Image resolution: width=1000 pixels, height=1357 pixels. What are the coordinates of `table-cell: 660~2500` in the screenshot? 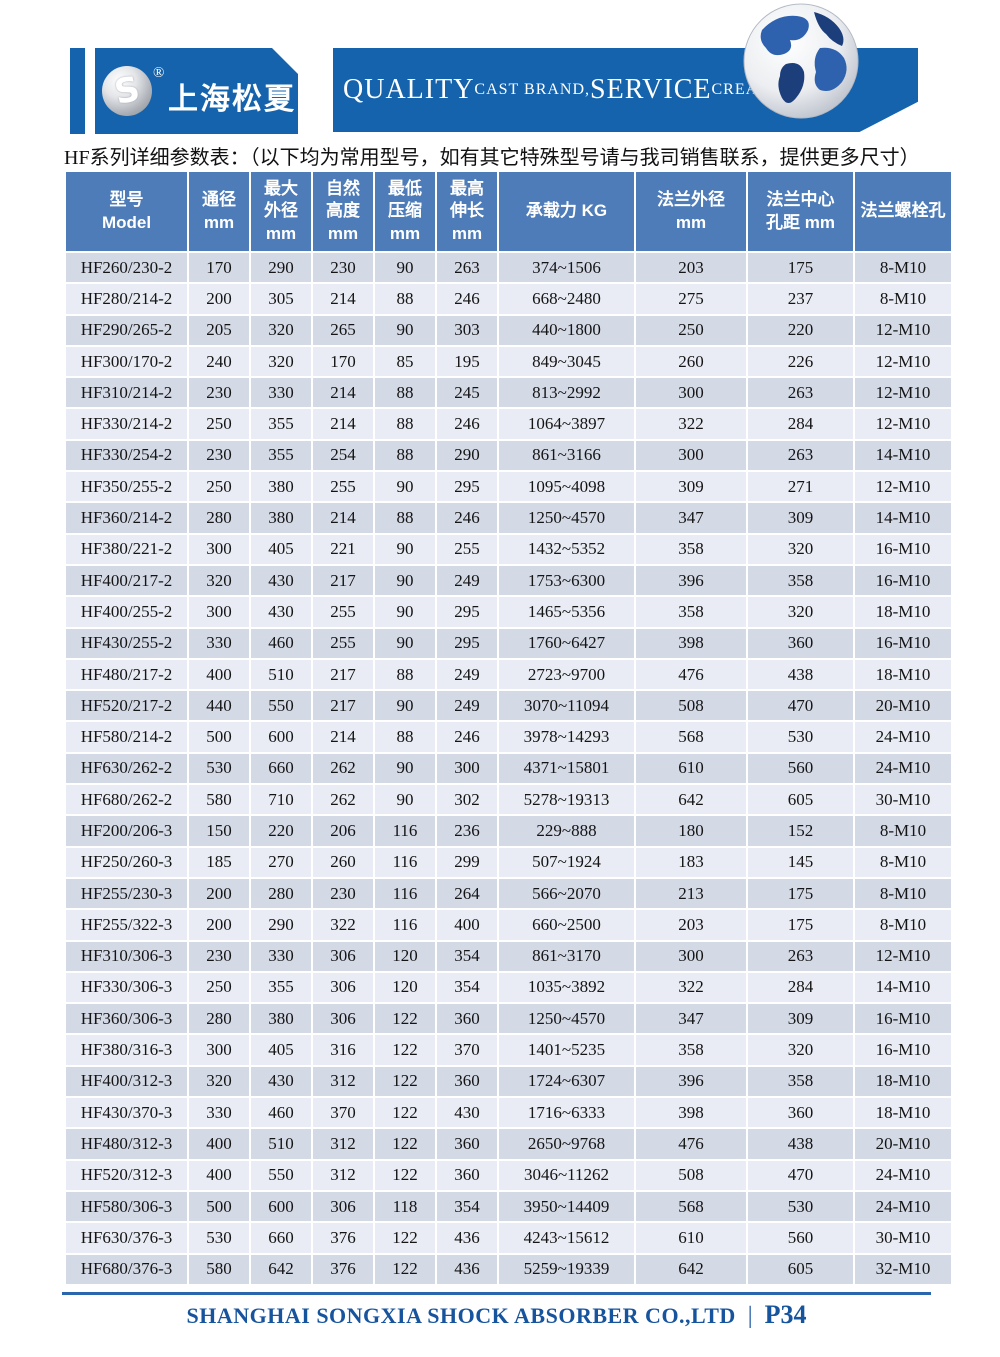 It's located at (566, 925).